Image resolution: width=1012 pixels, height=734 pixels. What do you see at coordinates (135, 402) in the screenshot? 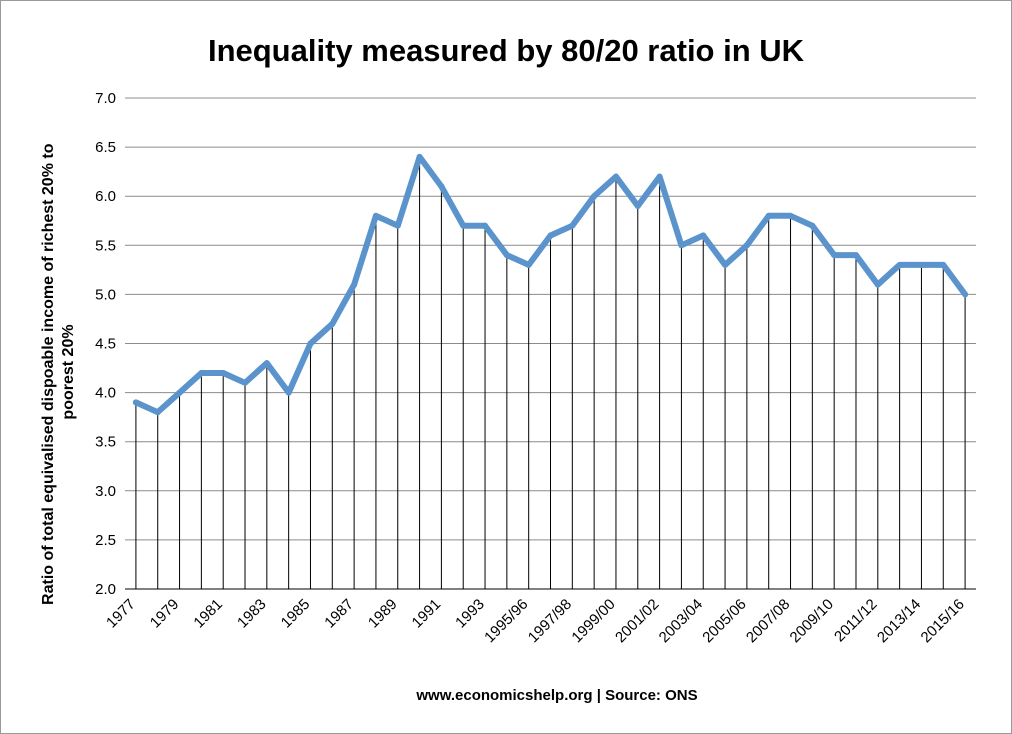
I see `data-point: 1977: 3.9` at bounding box center [135, 402].